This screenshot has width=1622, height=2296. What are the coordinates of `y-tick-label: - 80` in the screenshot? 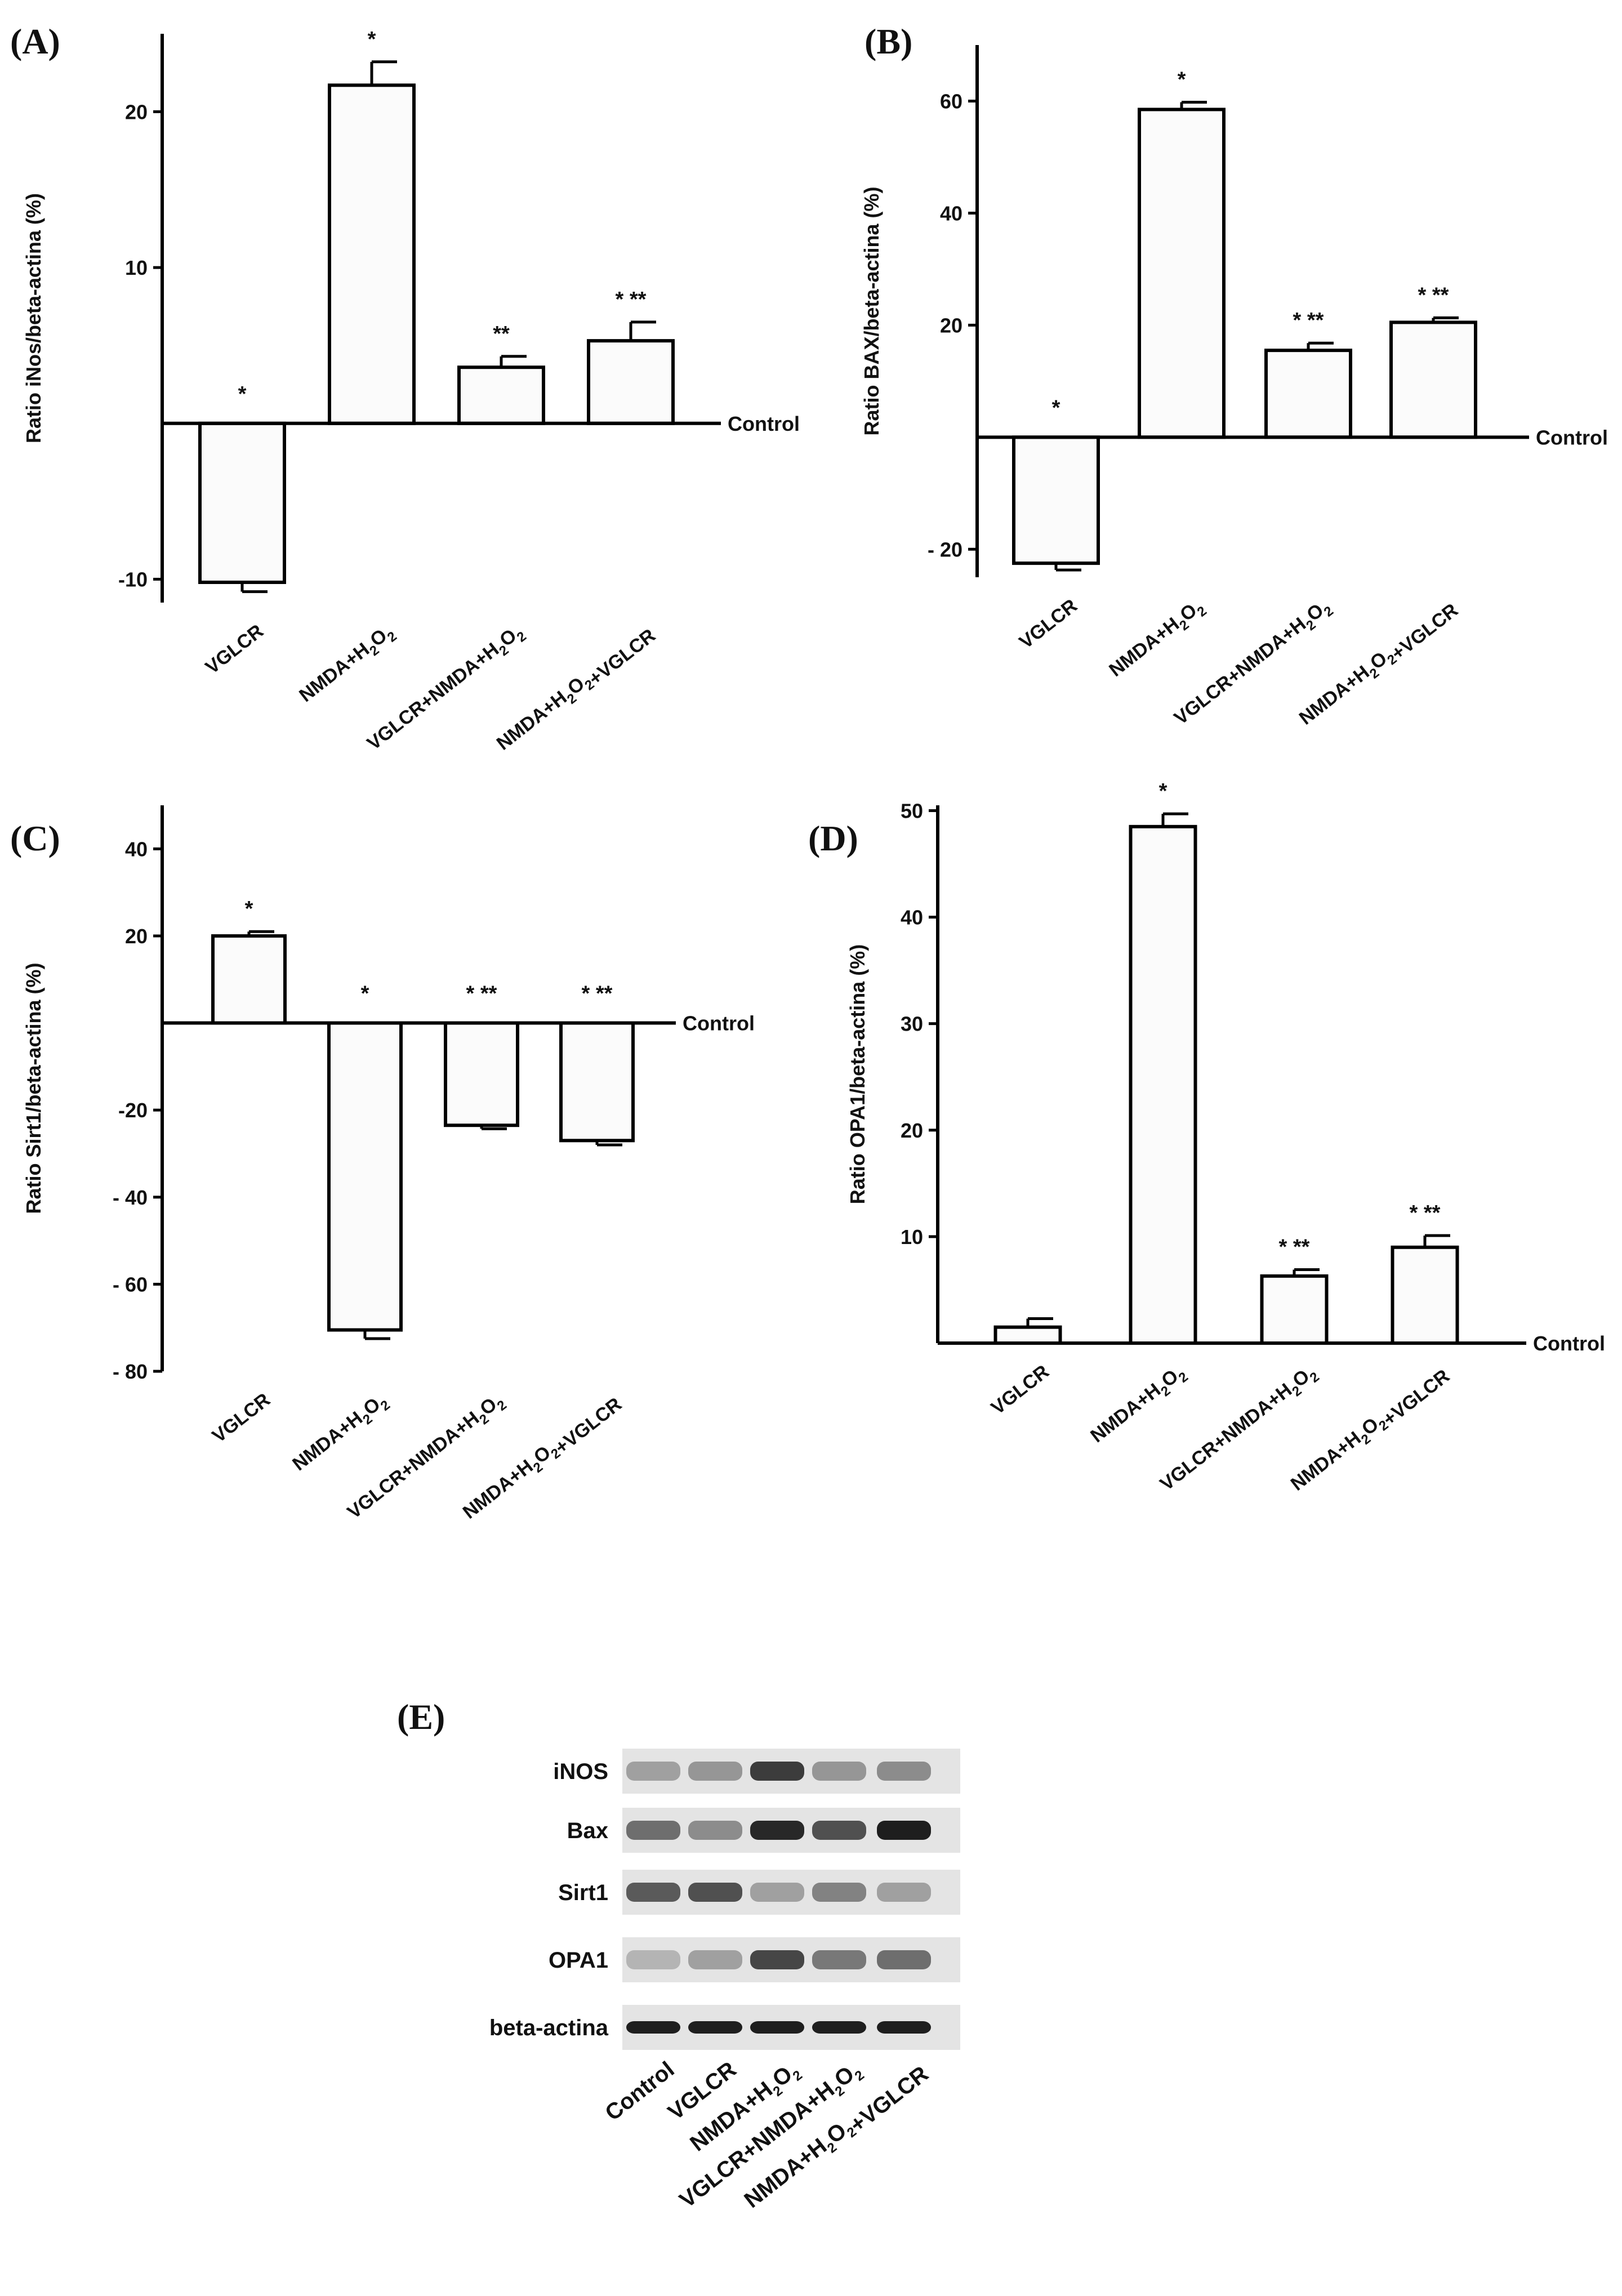 It's located at (130, 1372).